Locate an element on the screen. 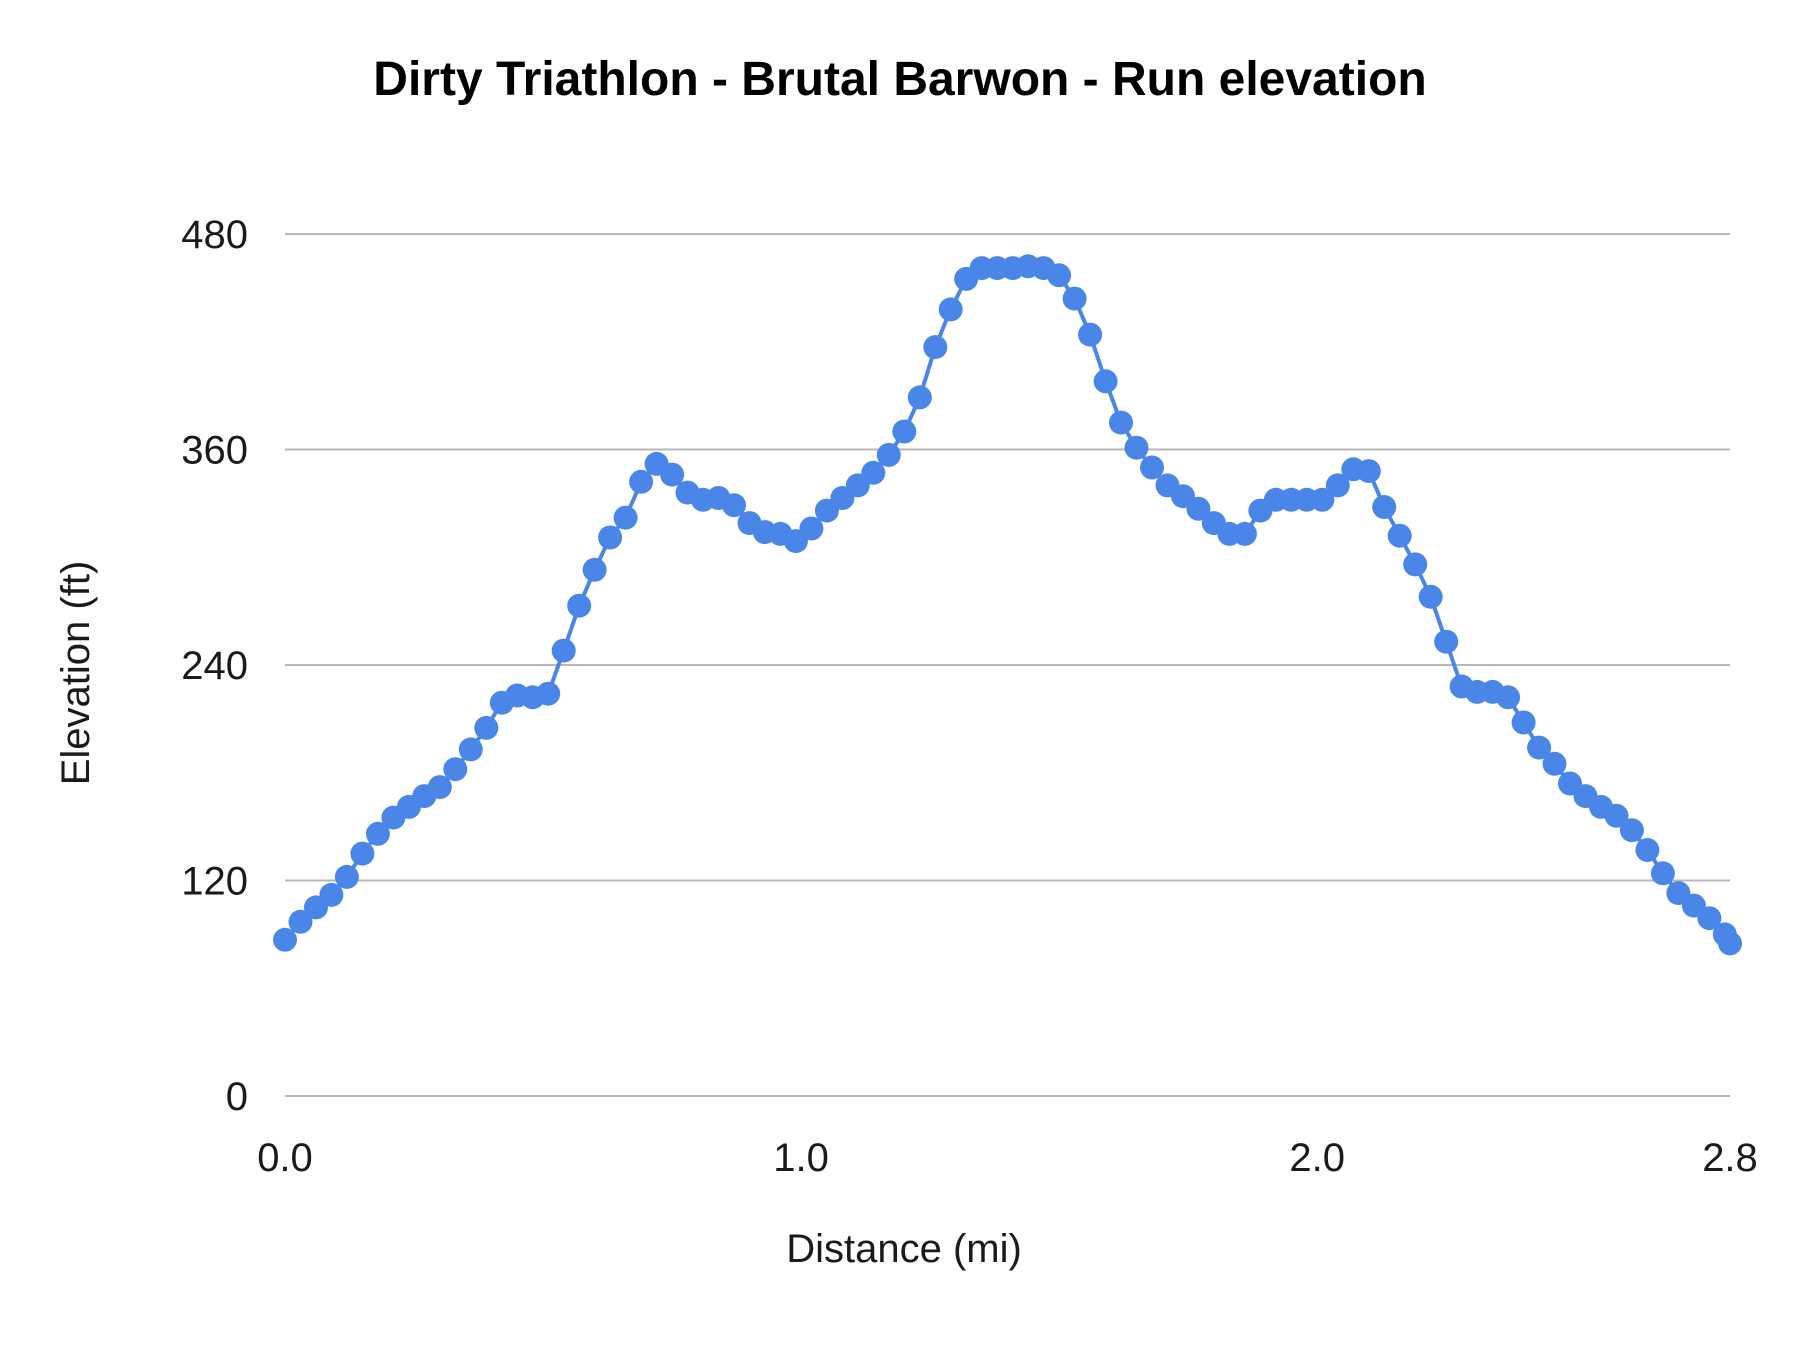 The width and height of the screenshot is (1800, 1350). x-tick-label: 2.0 is located at coordinates (1317, 1158).